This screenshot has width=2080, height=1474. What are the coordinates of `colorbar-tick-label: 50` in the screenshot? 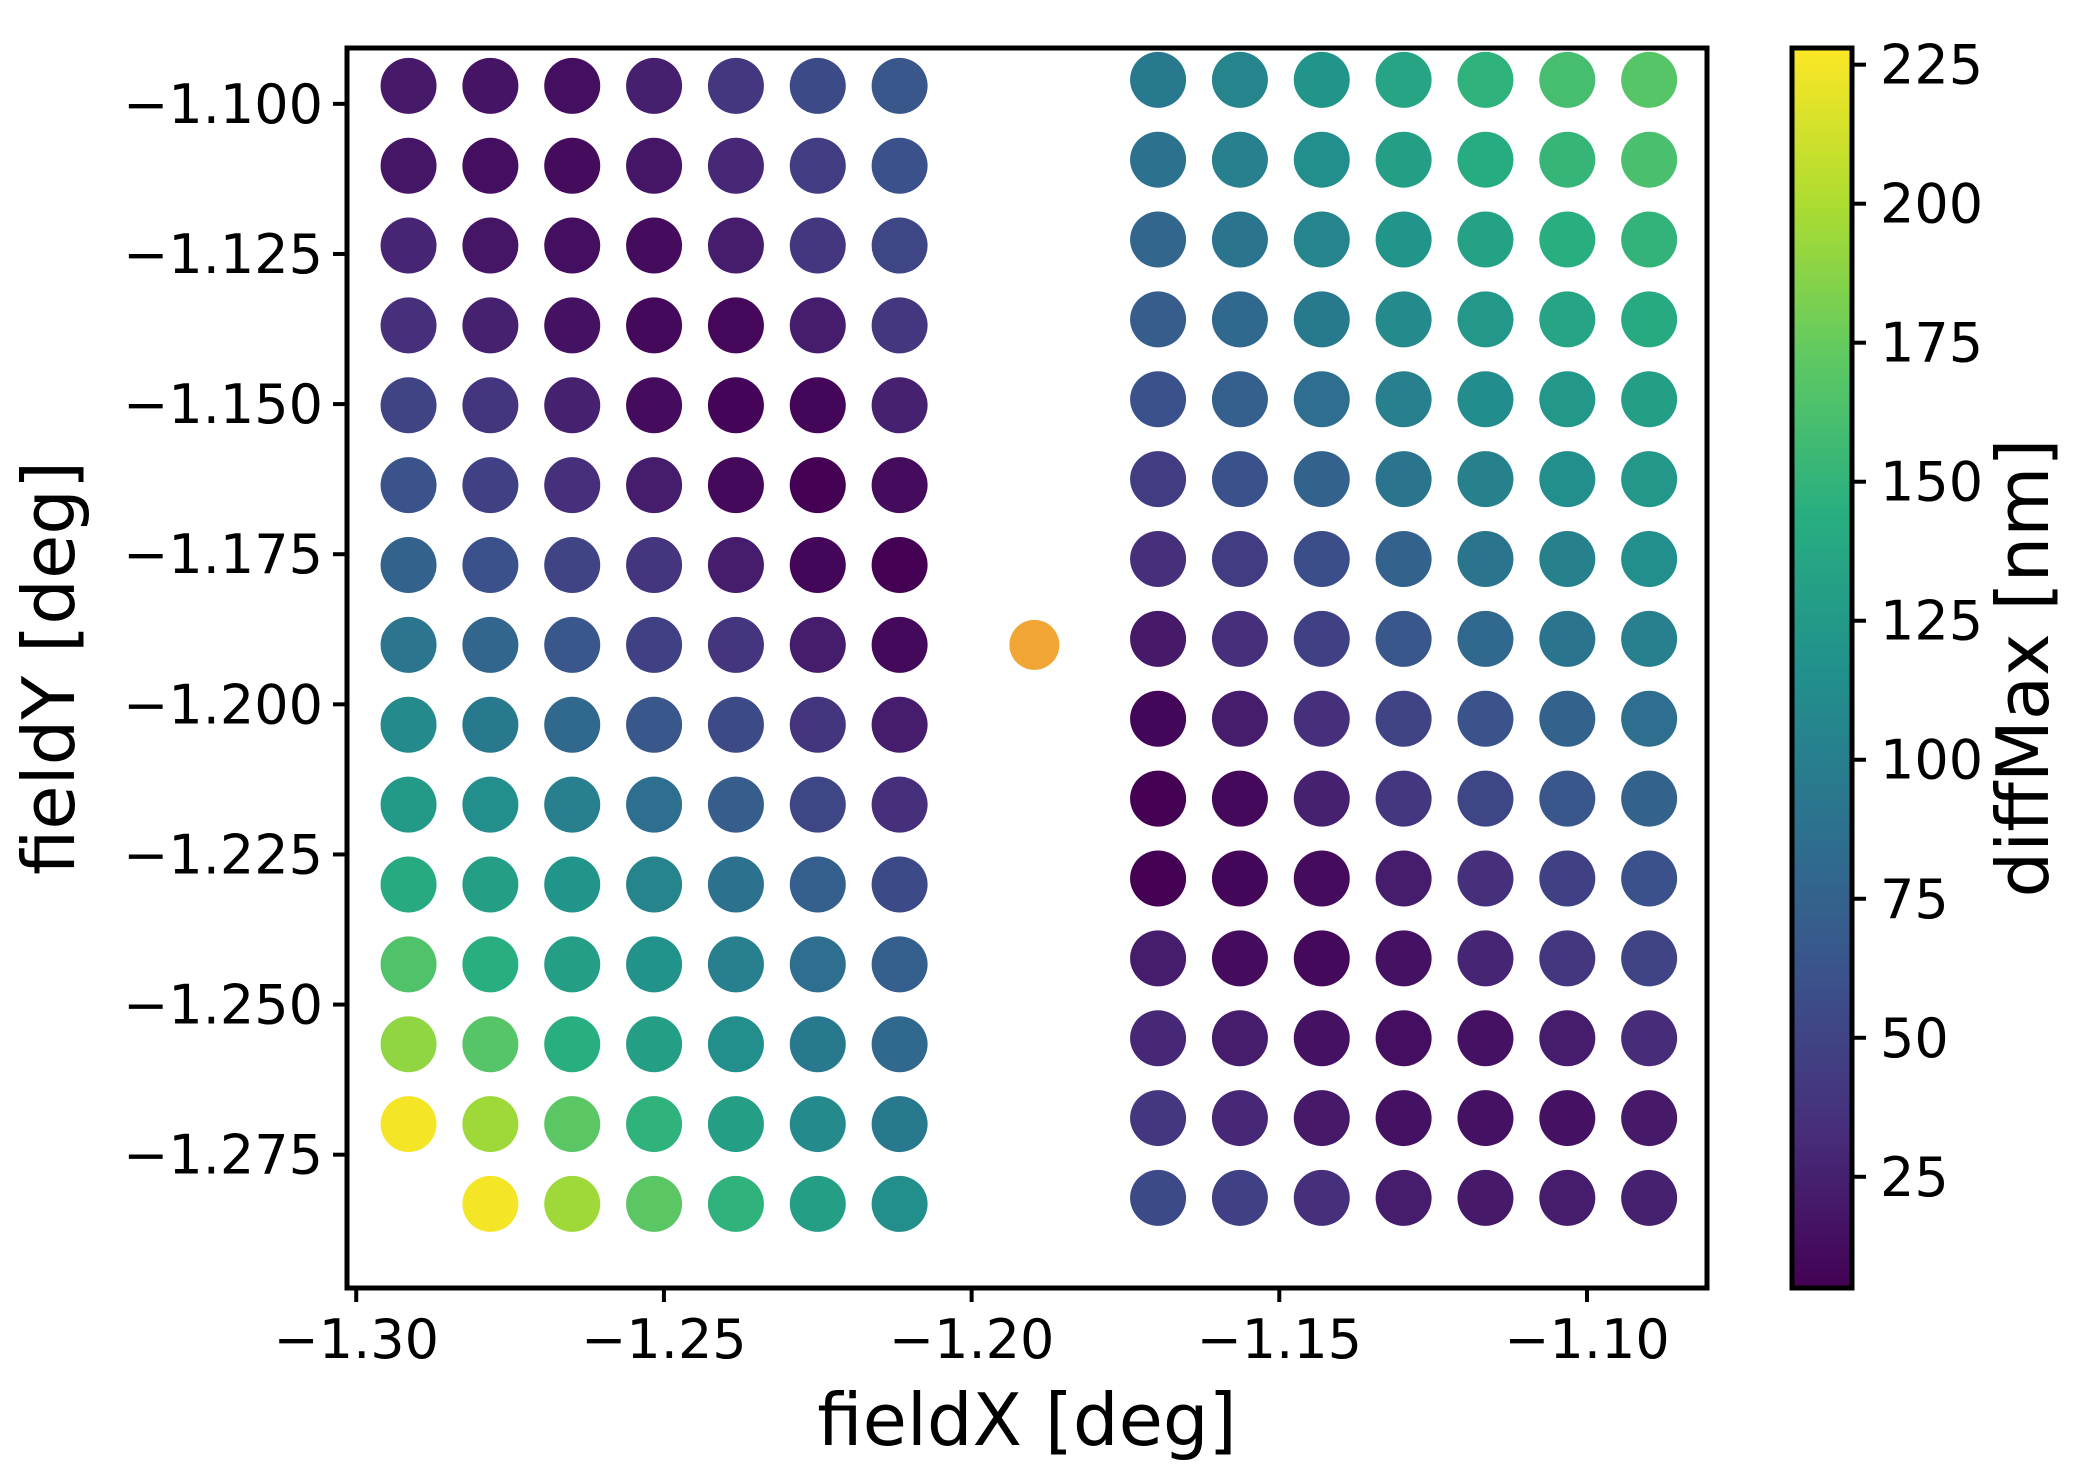 It's located at (1914, 1038).